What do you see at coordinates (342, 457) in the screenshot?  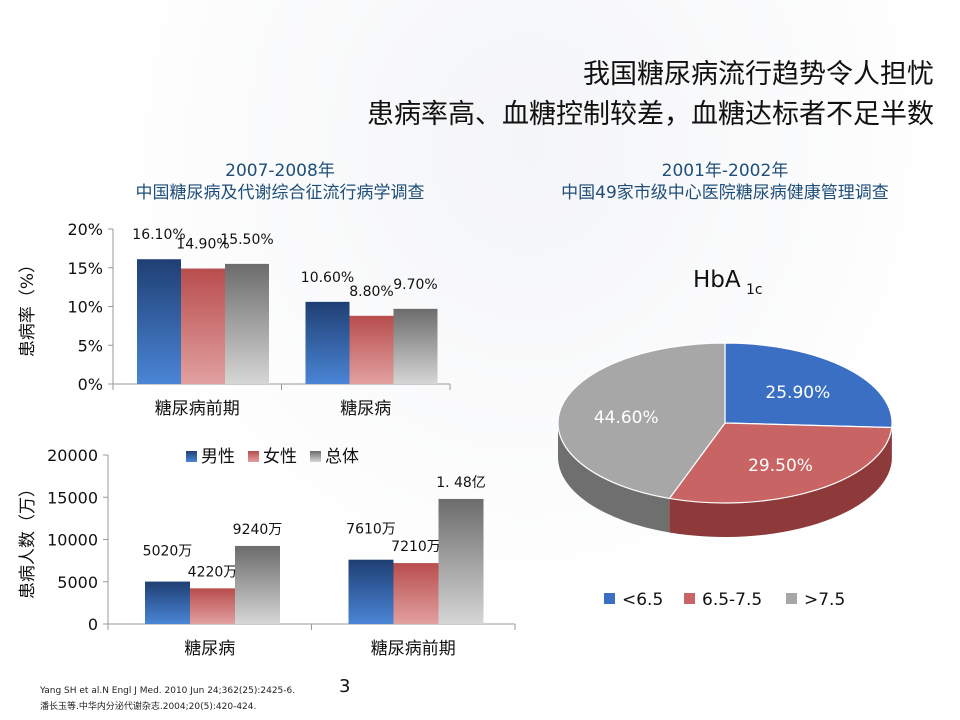 I see `chart2-legend-label: 总体` at bounding box center [342, 457].